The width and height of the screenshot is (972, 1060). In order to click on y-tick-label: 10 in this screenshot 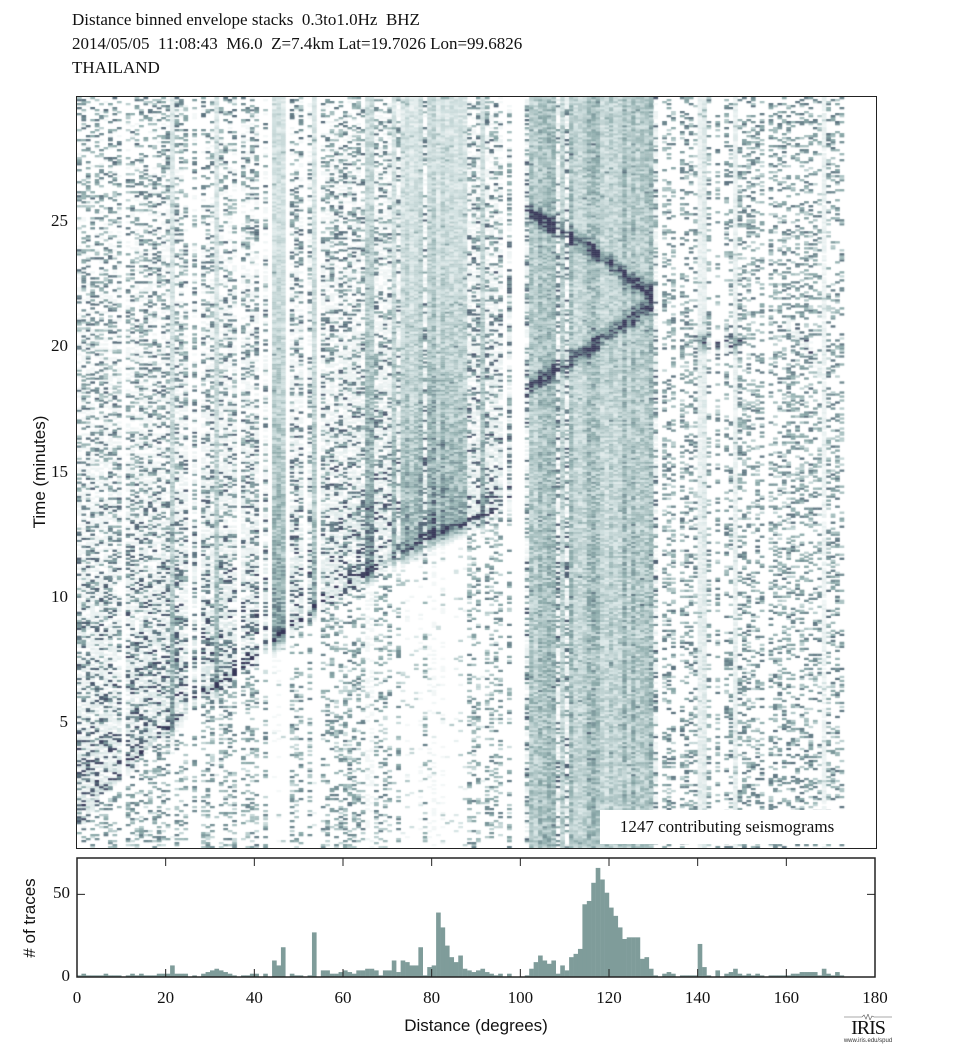, I will do `click(59, 596)`.